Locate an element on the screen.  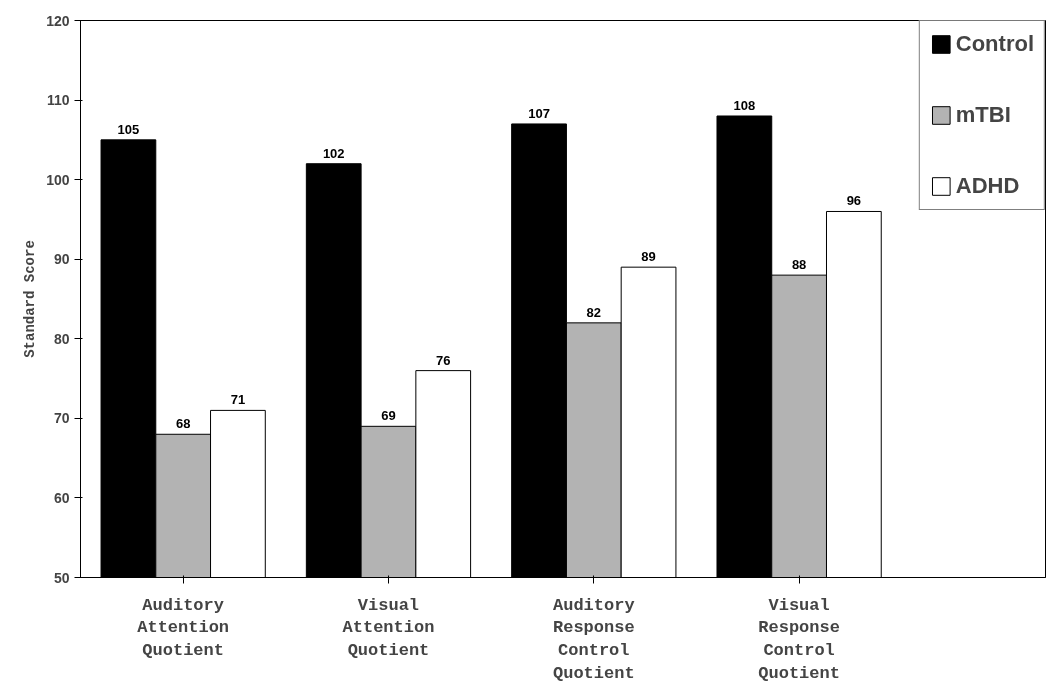
legend-label: Control is located at coordinates (994, 44).